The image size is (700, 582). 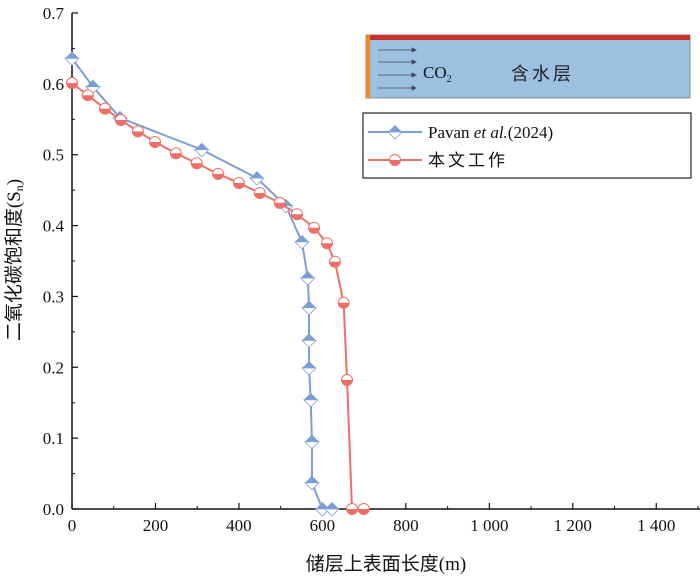 I want to click on x-tick-label: 800, so click(x=406, y=525).